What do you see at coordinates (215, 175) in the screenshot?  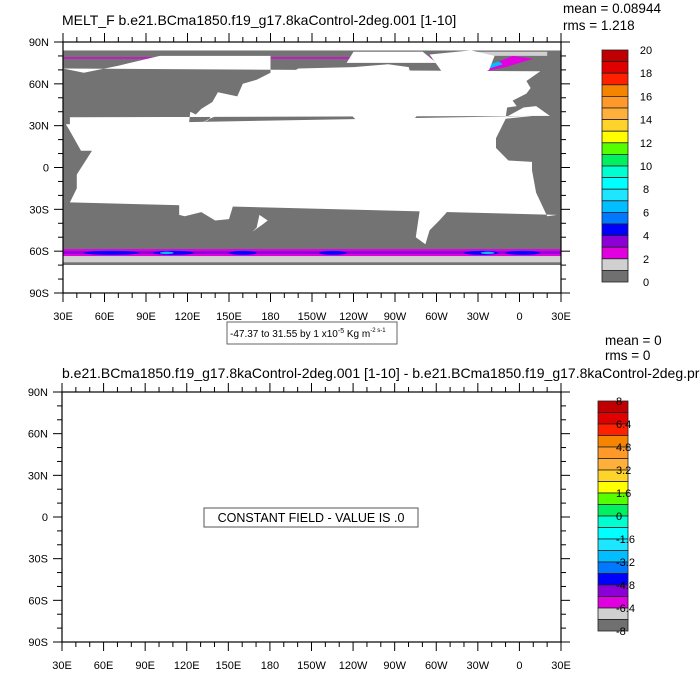 I see `land-newguinea` at bounding box center [215, 175].